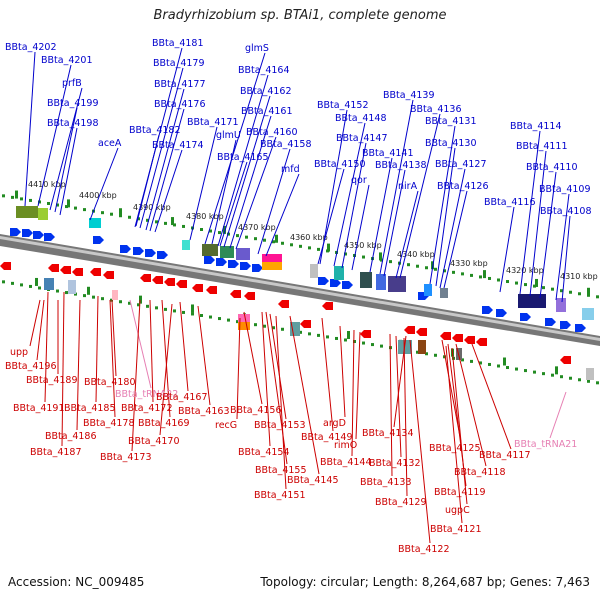  I want to click on top-gene-label: BBta_4150, so click(340, 164).